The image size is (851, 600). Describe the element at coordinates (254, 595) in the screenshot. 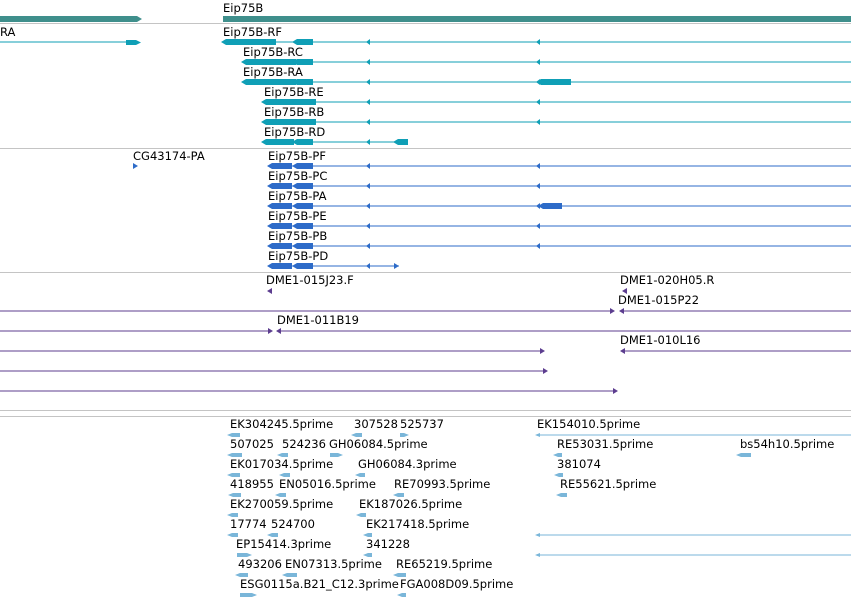

I see `est-esg0115a-tip` at that location.